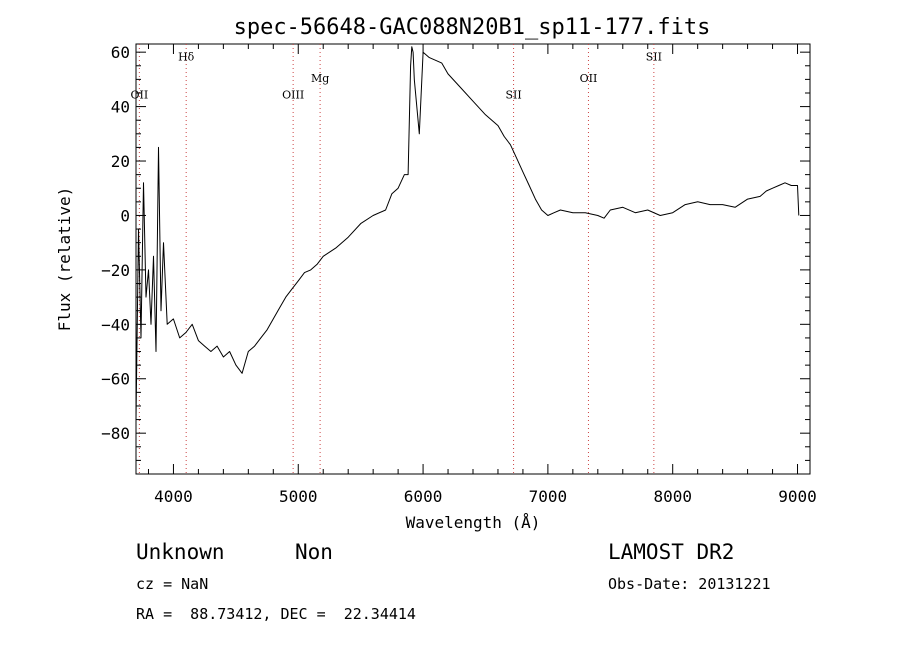 Image resolution: width=900 pixels, height=650 pixels. What do you see at coordinates (173, 496) in the screenshot?
I see `x-tick-label: 4000` at bounding box center [173, 496].